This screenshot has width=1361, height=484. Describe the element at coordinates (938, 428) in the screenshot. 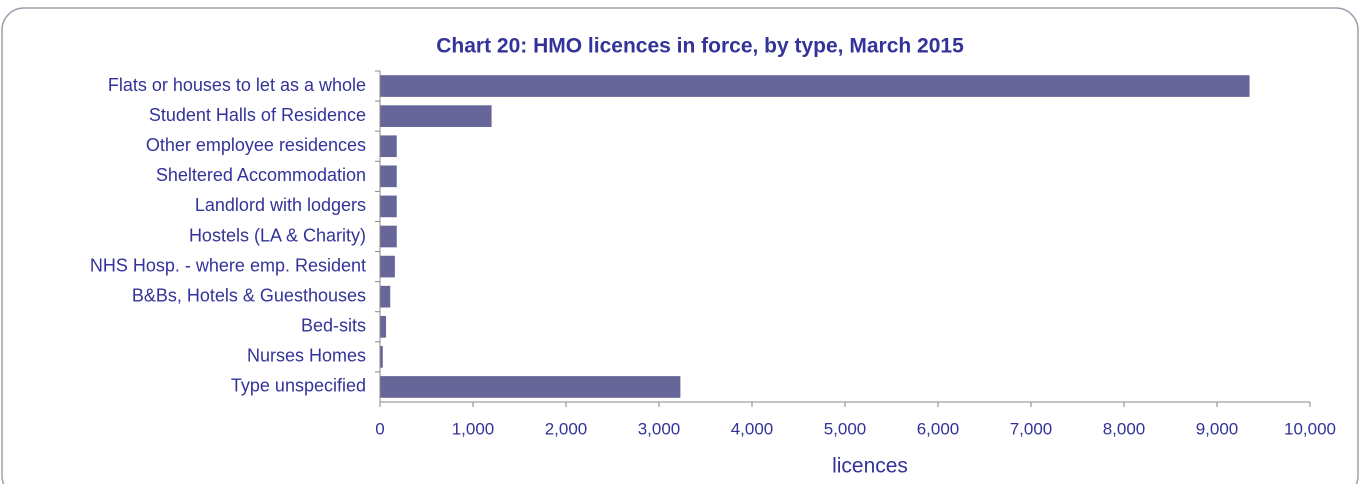

I see `x-tick-label: 6,000` at that location.